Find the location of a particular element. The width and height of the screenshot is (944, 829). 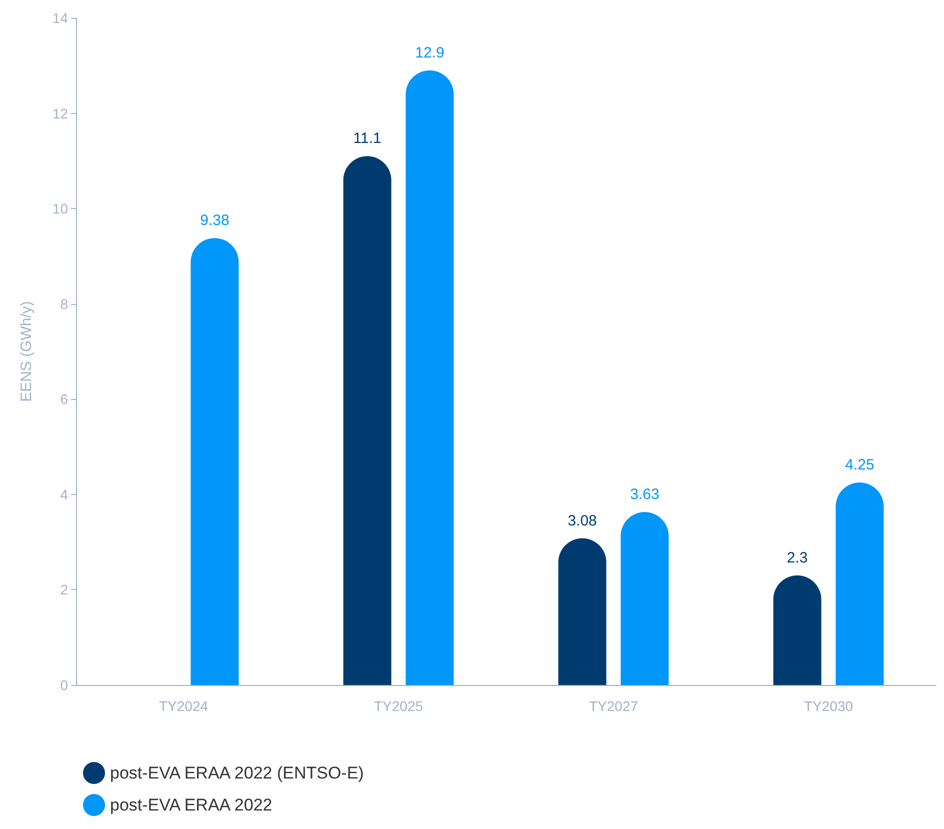

x-tick-label: TY2024 is located at coordinates (183, 706).